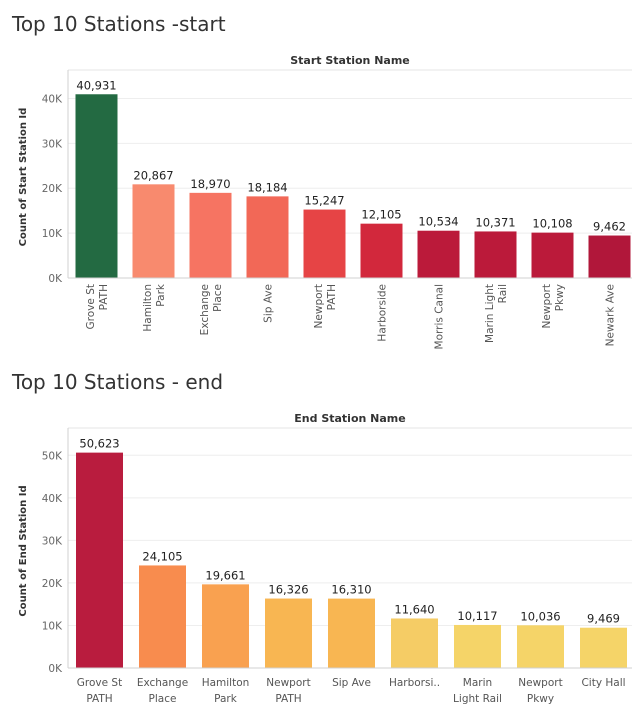 Image resolution: width=644 pixels, height=718 pixels. Describe the element at coordinates (23, 177) in the screenshot. I see `y-axis-title: Count of Start Station Id` at that location.